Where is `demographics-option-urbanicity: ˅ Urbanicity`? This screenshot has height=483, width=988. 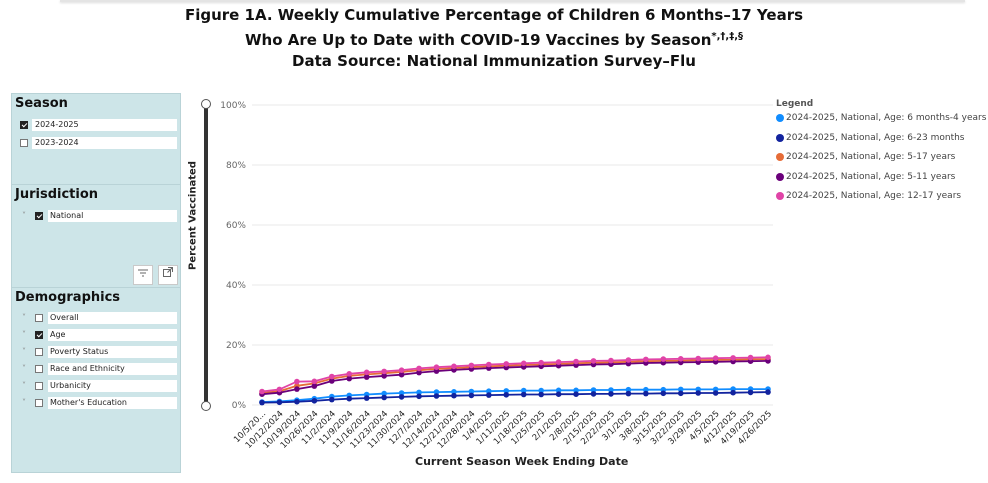
demographics-option-urbanicity: ˅ Urbanicity is located at coordinates (97, 386).